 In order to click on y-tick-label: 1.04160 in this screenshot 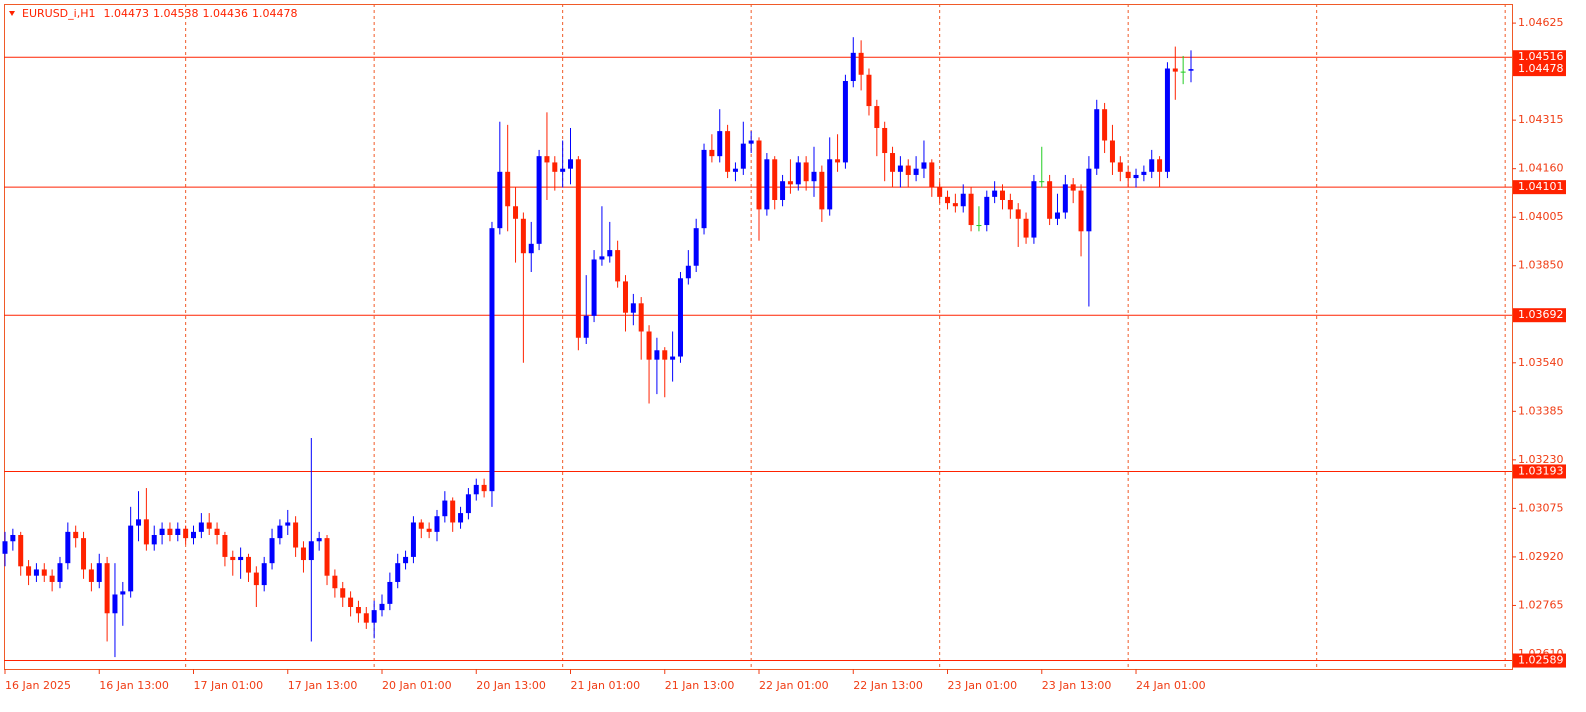, I will do `click(1541, 168)`.